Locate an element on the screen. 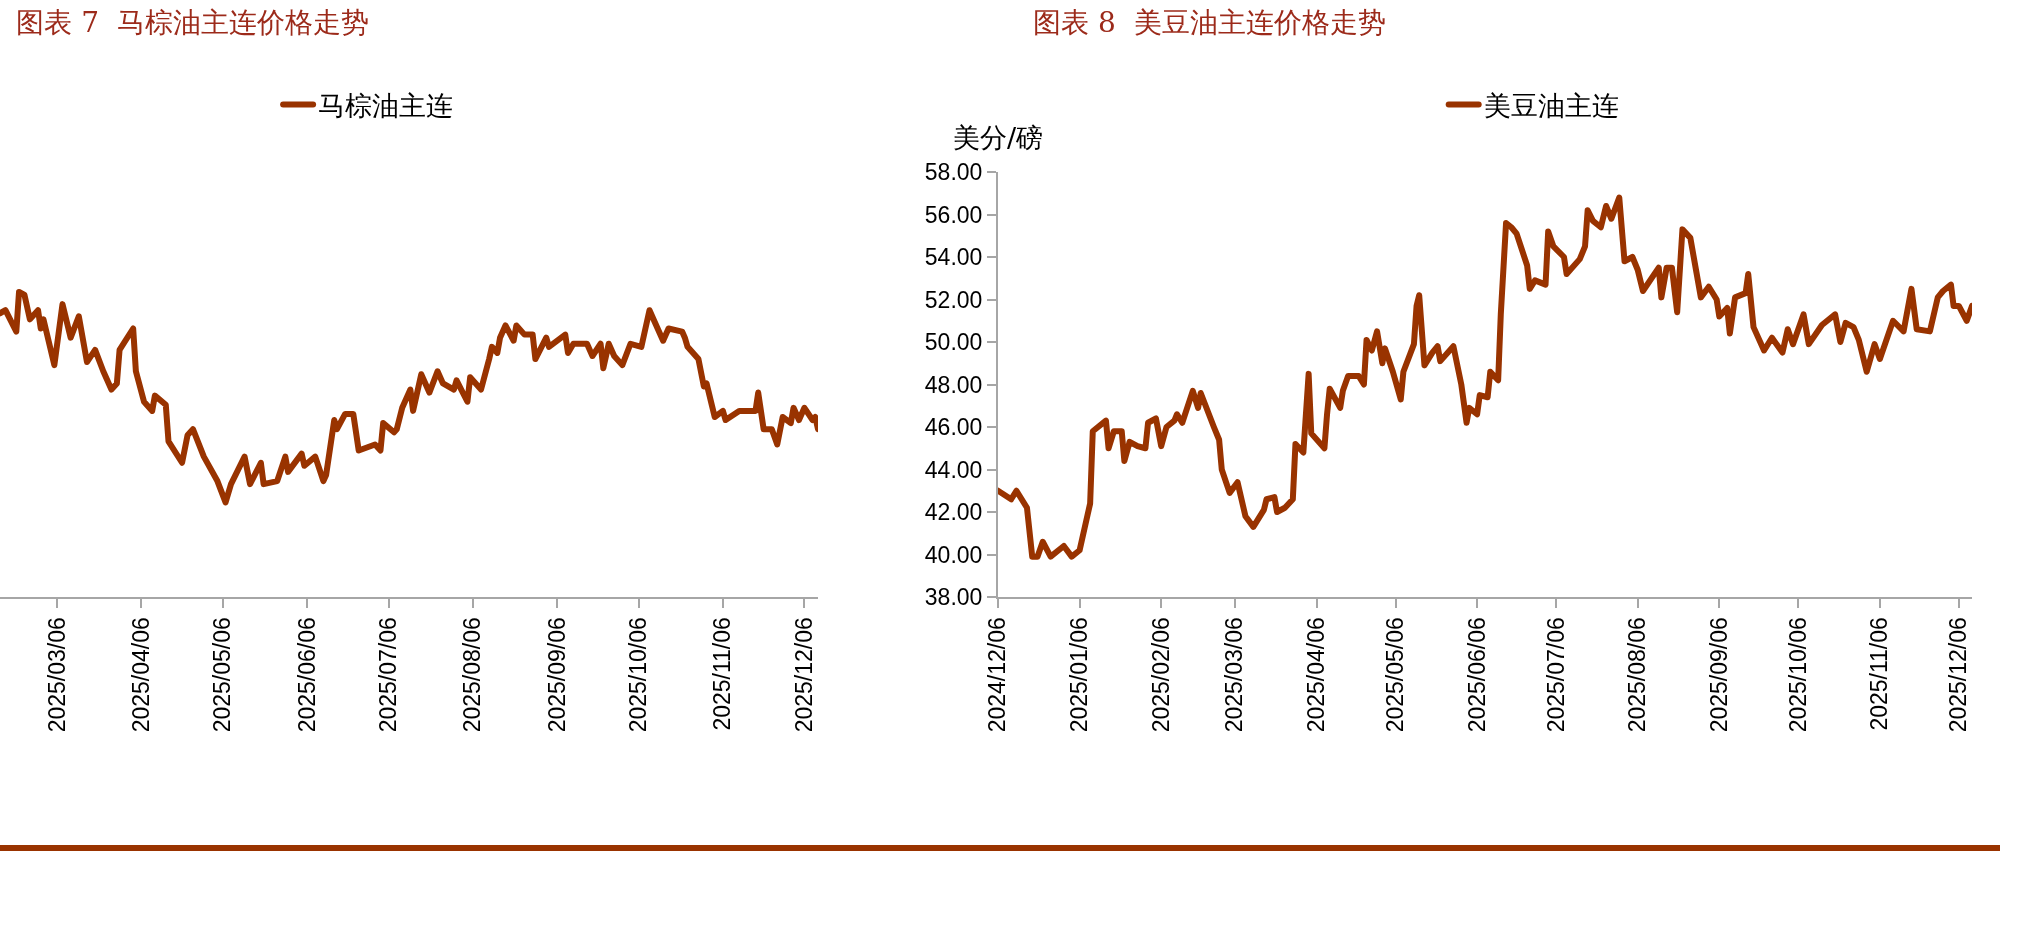  y-tick-label: 44.00 is located at coordinates (953, 469).